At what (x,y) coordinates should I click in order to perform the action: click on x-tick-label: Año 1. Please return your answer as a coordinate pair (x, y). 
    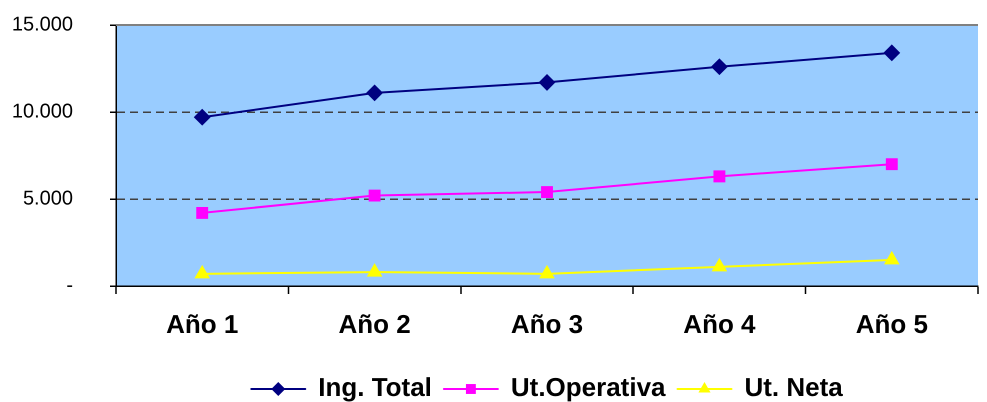
    Looking at the image, I should click on (202, 323).